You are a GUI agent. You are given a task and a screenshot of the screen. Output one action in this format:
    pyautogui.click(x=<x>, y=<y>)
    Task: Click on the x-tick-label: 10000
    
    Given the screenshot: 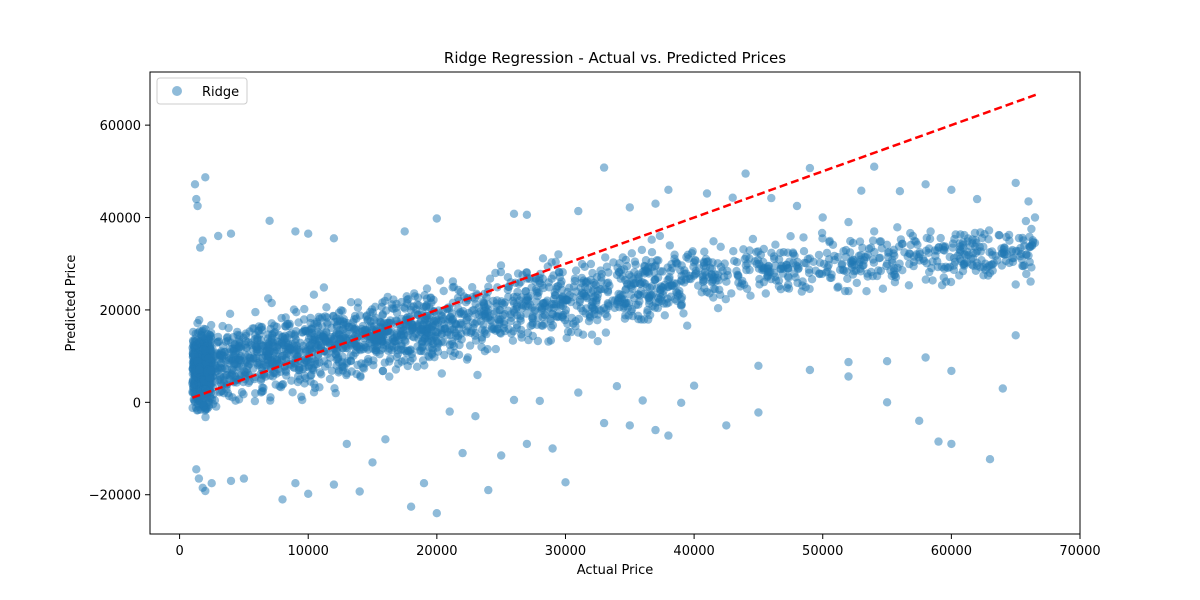 What is the action you would take?
    pyautogui.click(x=308, y=551)
    